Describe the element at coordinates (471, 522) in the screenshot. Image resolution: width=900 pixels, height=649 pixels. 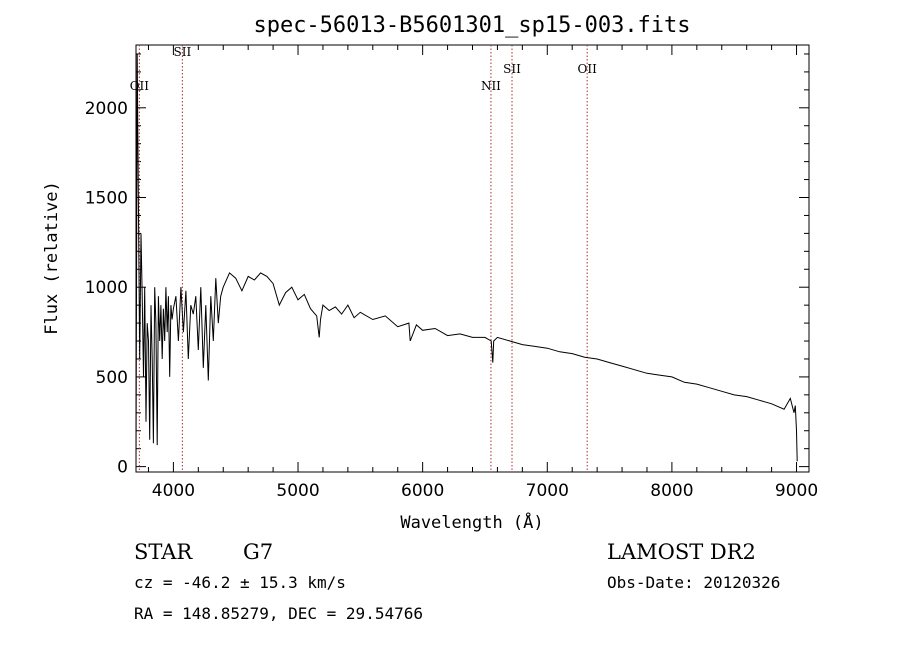
I see `x-axis-label: Wavelength (Å)` at that location.